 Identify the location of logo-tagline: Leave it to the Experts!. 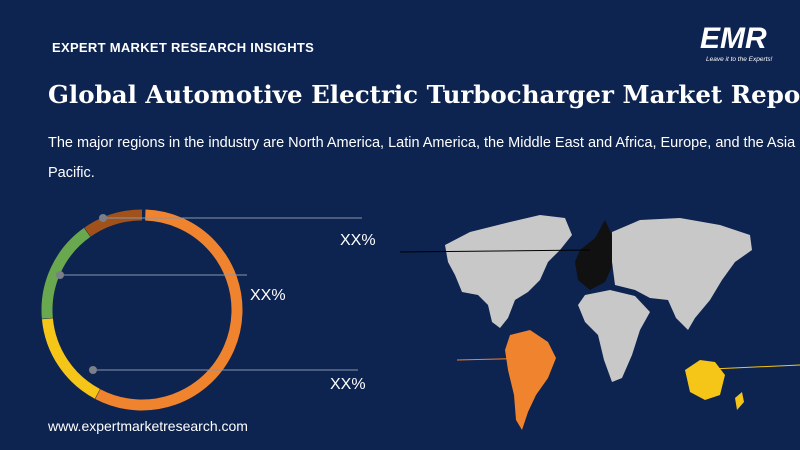
(739, 59).